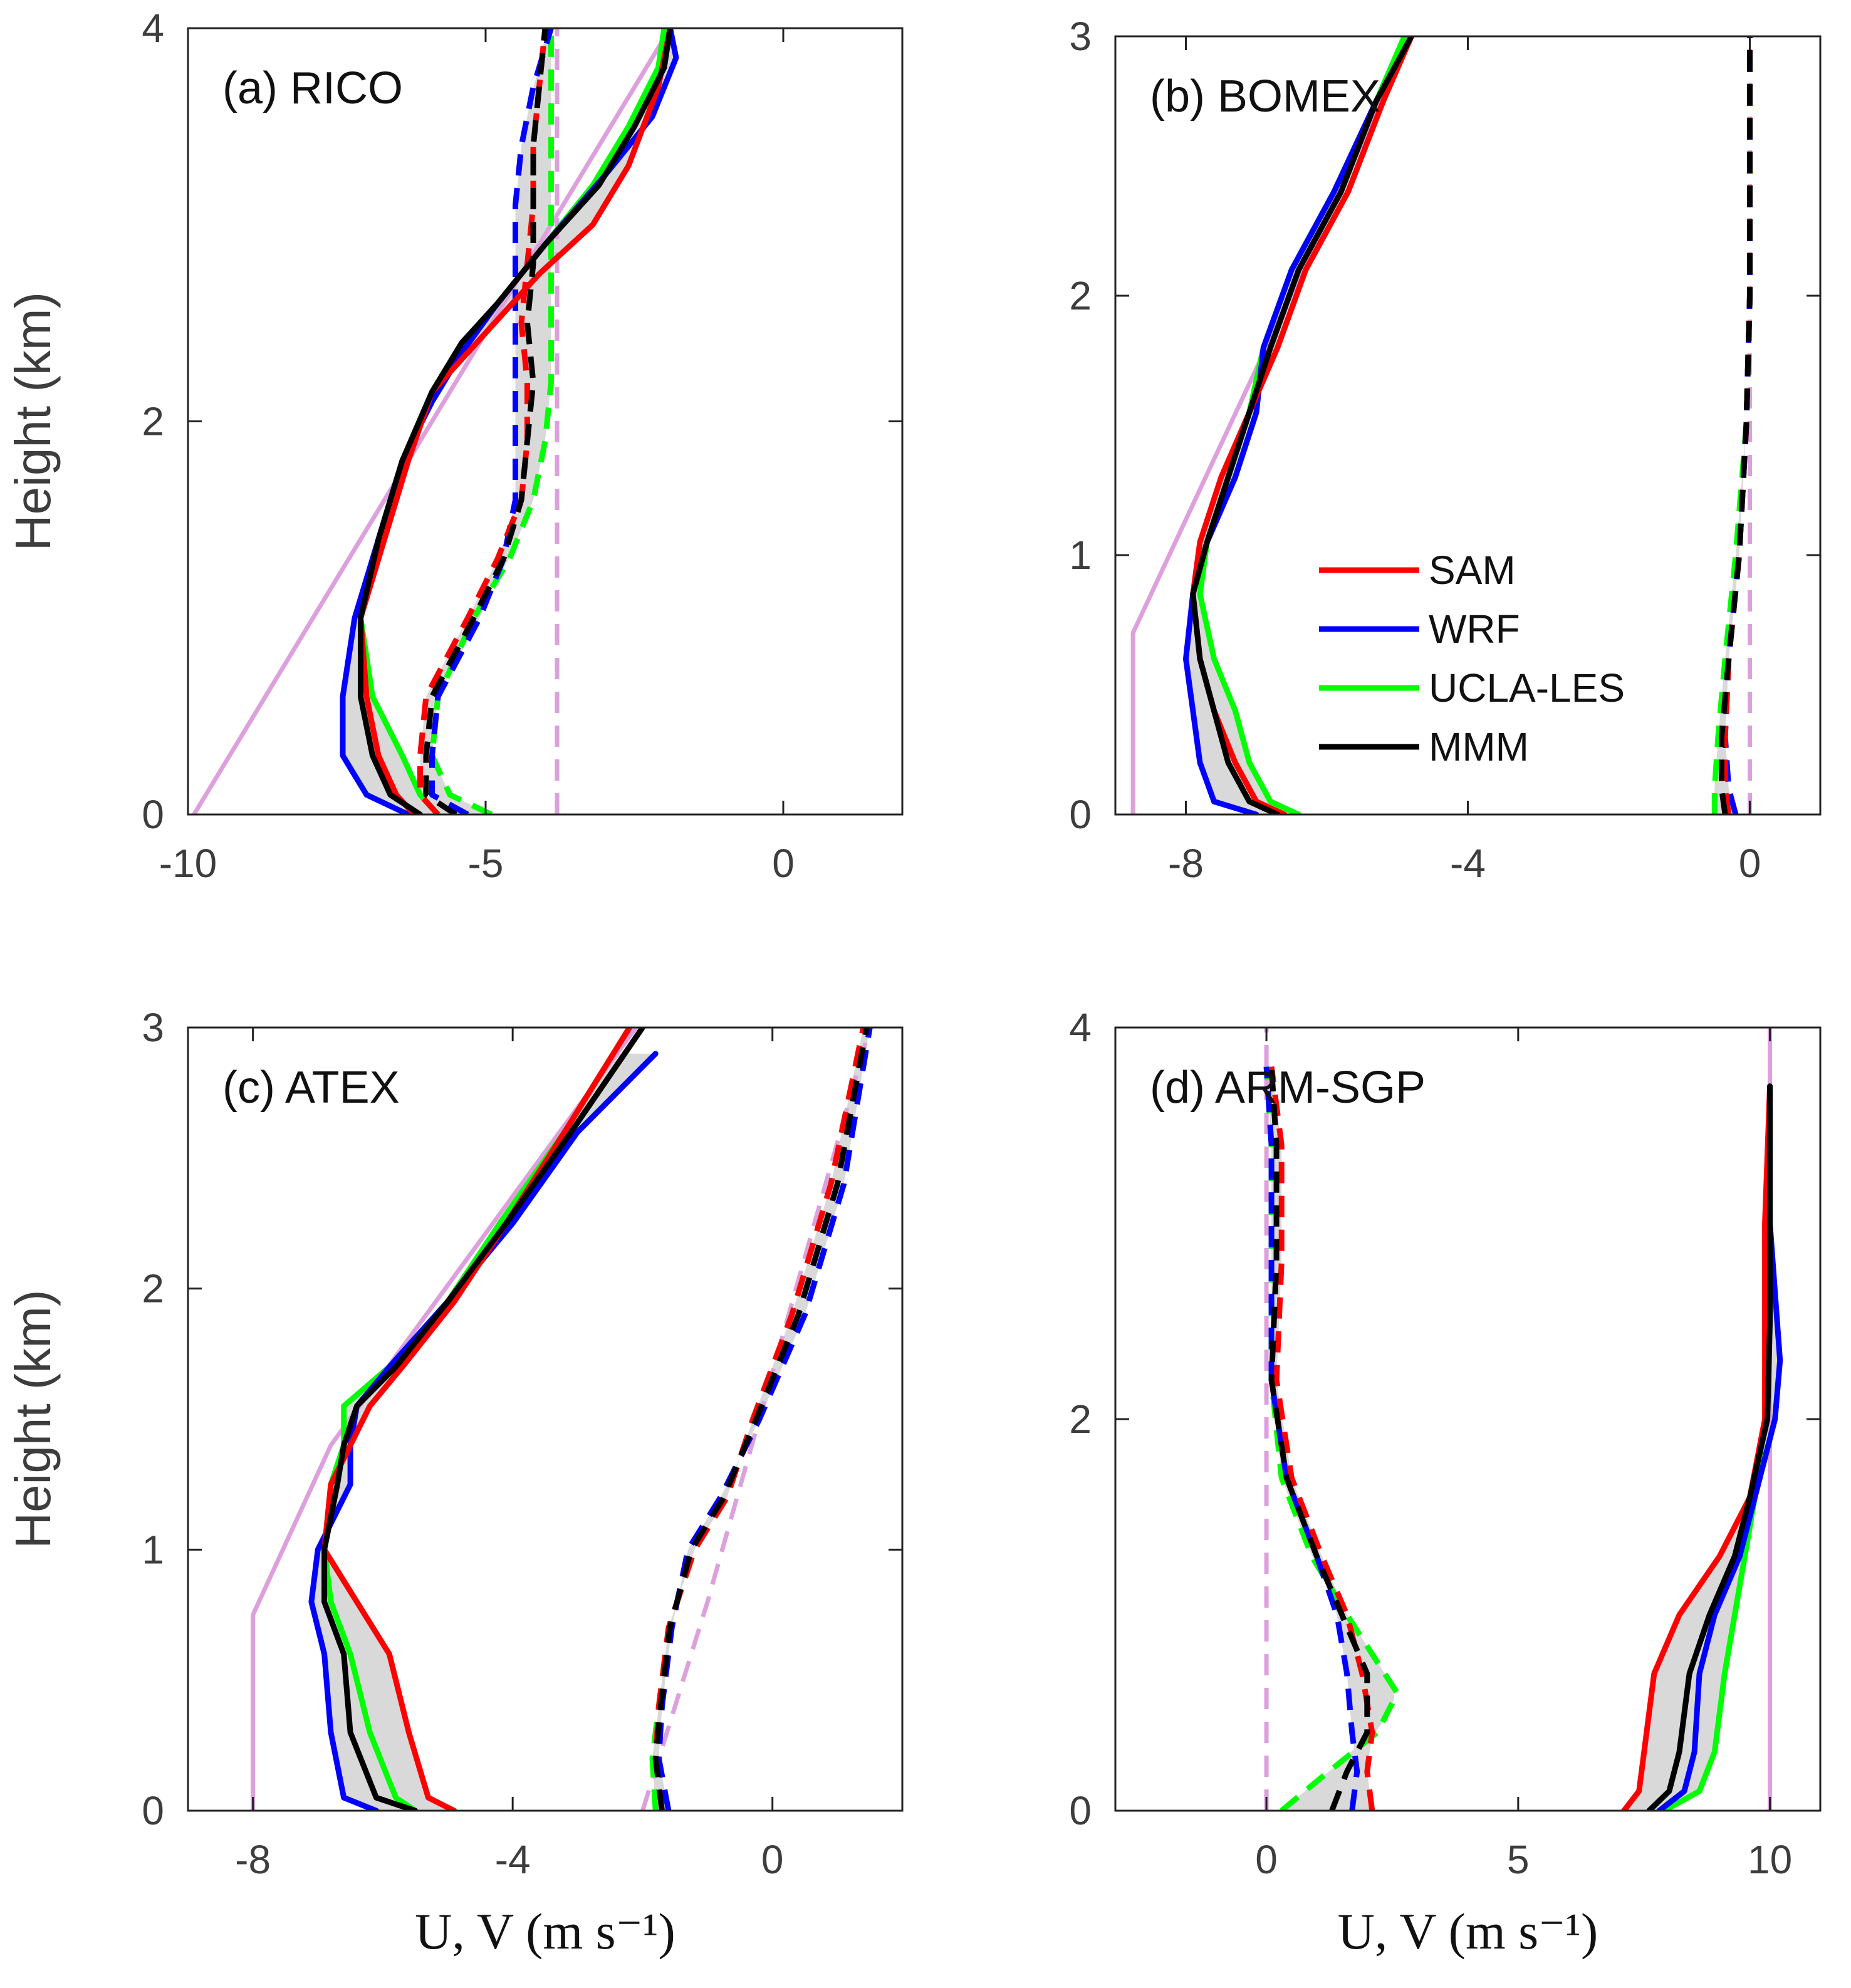 The image size is (1851, 1988). Describe the element at coordinates (1519, 1860) in the screenshot. I see `x-tick-label: 5` at that location.